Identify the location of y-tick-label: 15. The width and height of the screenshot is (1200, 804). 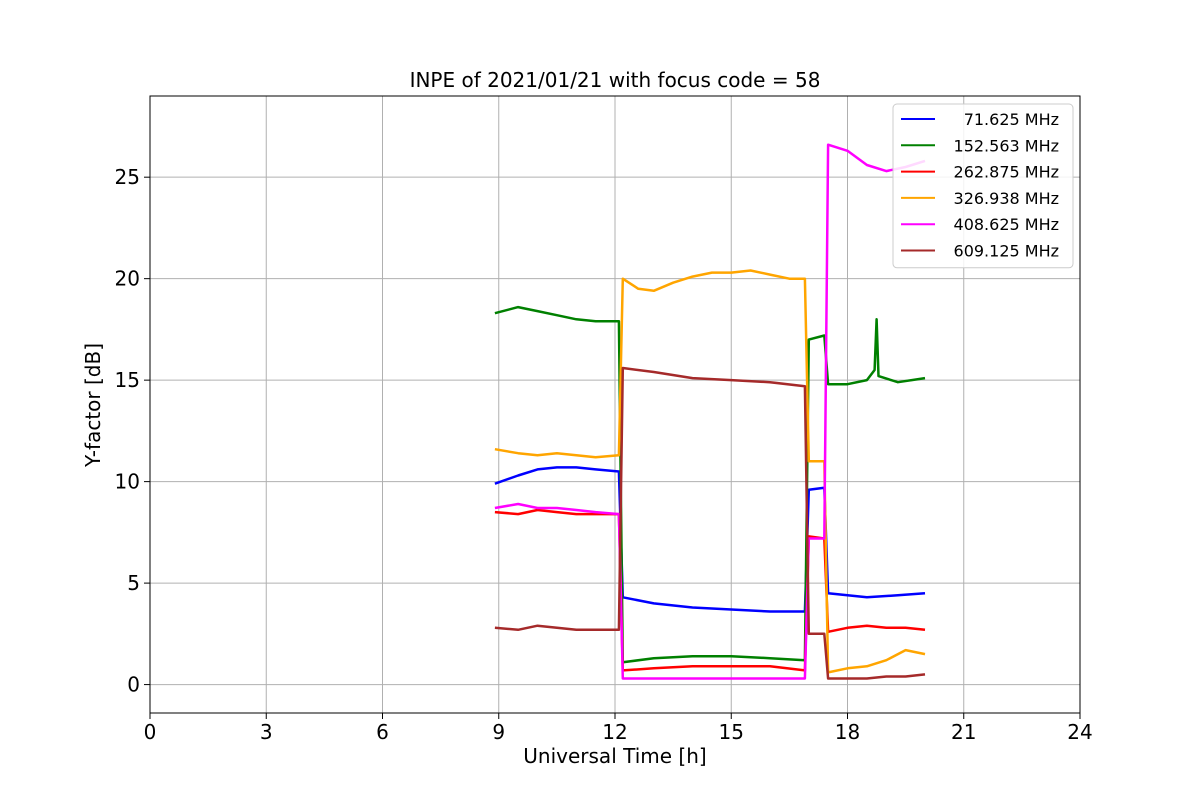
(127, 380).